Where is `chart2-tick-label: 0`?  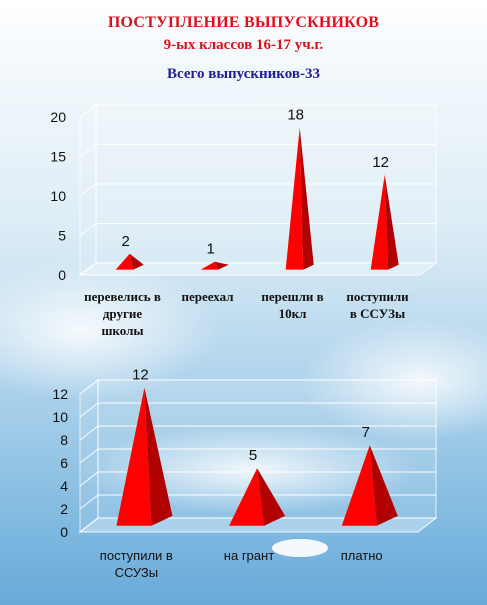
chart2-tick-label: 0 is located at coordinates (64, 532).